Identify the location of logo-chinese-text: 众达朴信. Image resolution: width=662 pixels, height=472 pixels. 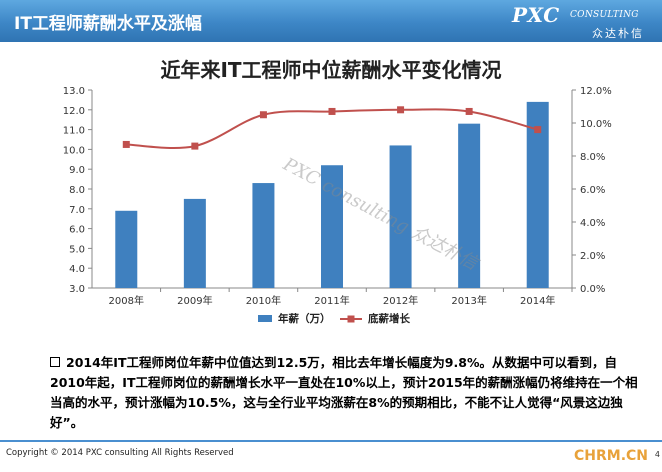
(618, 33).